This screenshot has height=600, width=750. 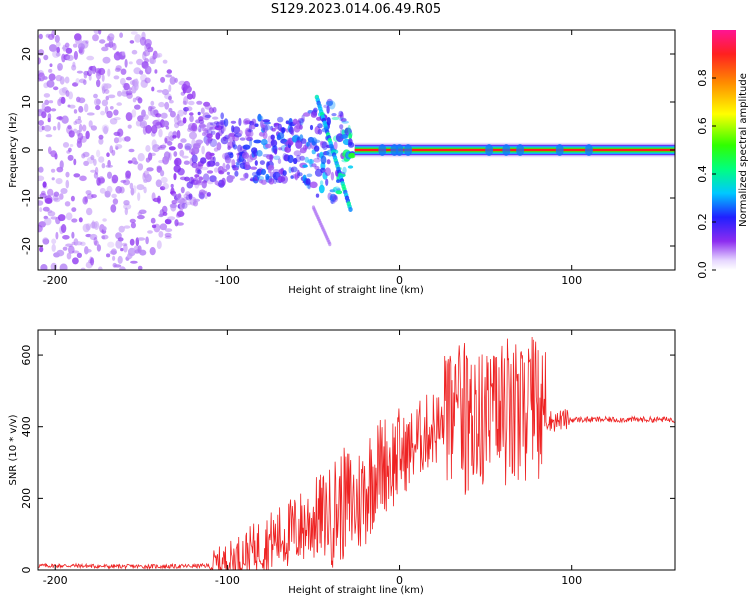 I want to click on snr-x-tick-label: -100, so click(x=227, y=580).